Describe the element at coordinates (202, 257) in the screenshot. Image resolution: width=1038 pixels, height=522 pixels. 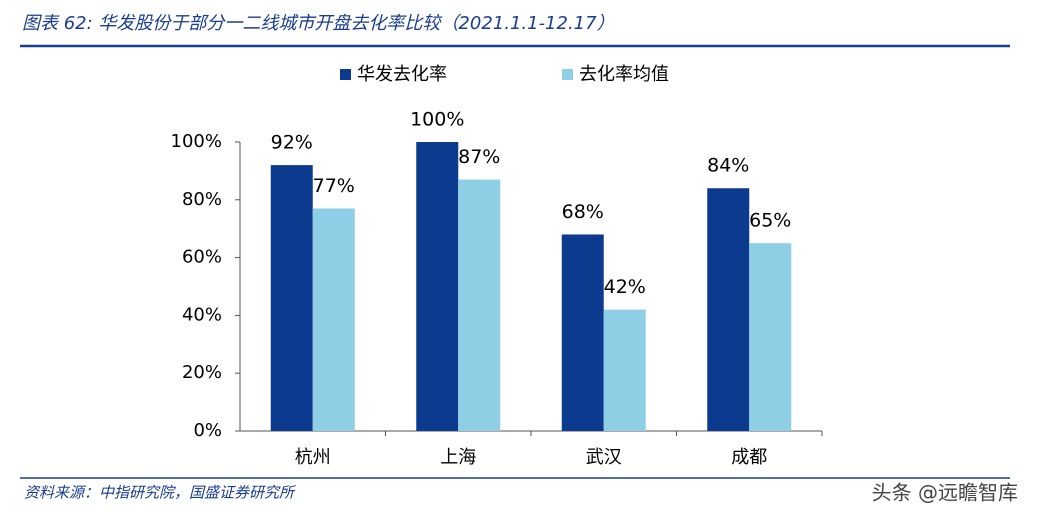
I see `y-tick-label: 60%` at that location.